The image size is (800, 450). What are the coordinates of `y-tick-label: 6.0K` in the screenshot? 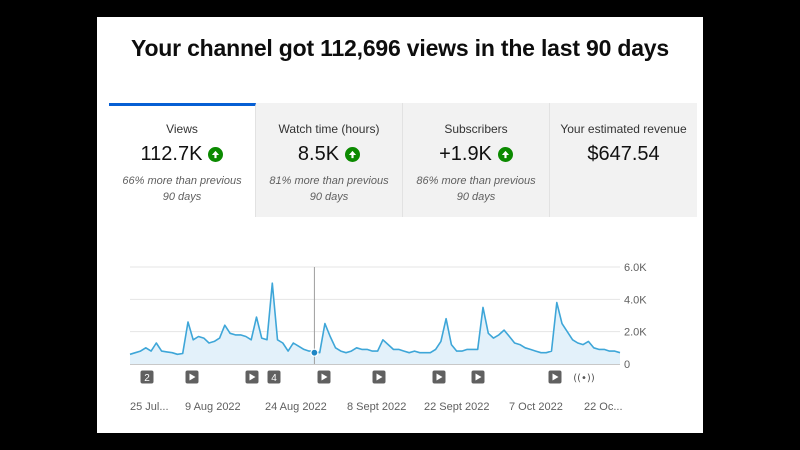 It's located at (635, 268).